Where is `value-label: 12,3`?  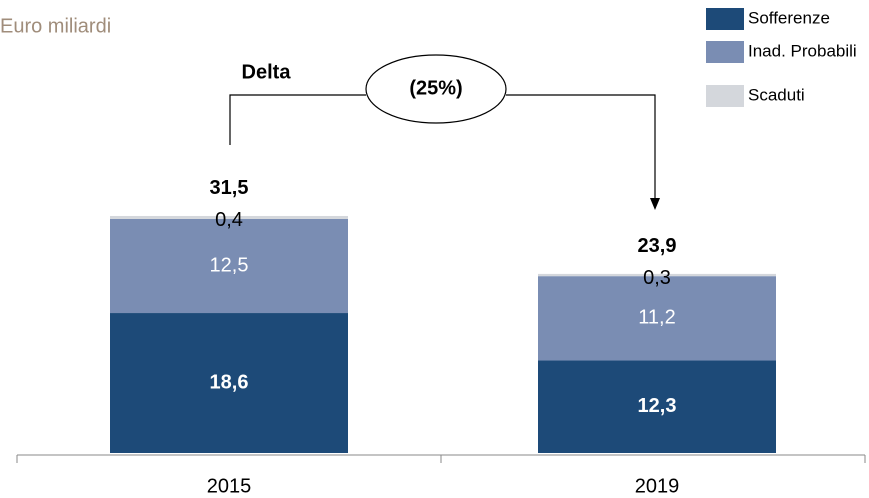
value-label: 12,3 is located at coordinates (657, 406).